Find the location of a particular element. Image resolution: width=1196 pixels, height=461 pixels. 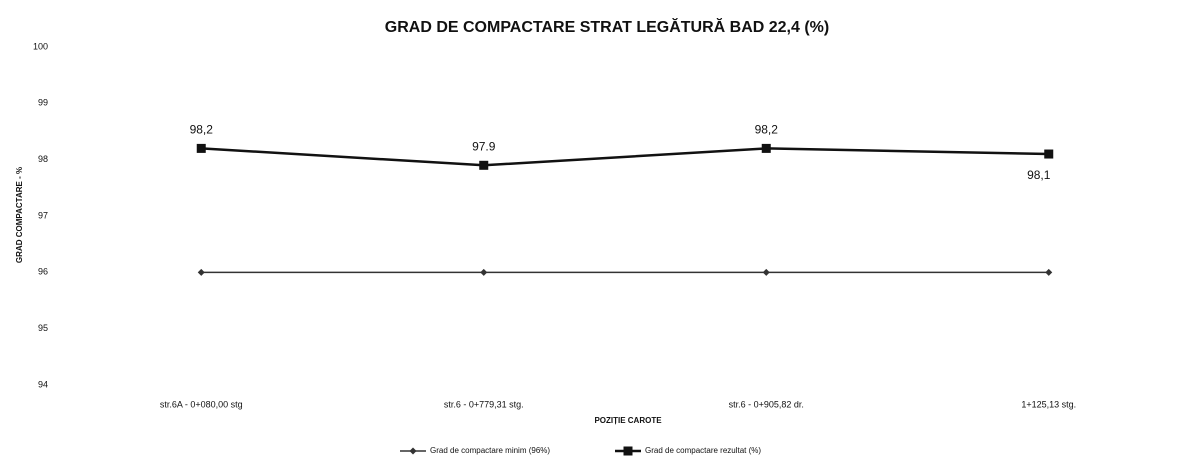

data-label: 98,1 is located at coordinates (1039, 175).